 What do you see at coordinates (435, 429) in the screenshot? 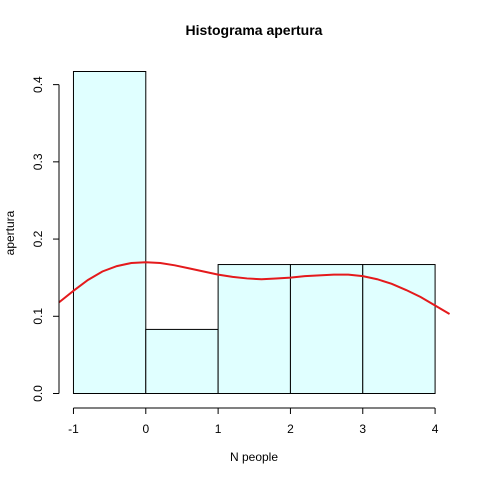
I see `x-tick-label: 4` at bounding box center [435, 429].